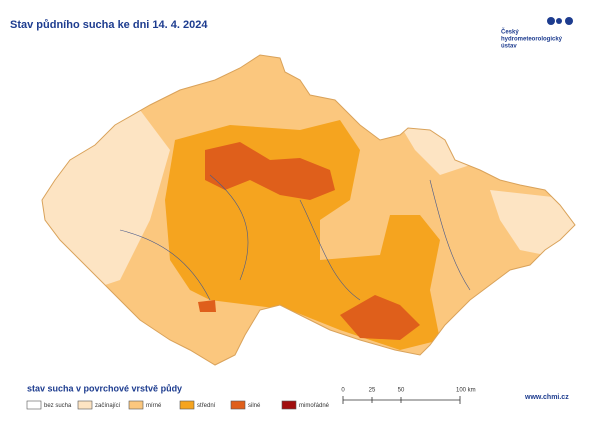  Describe the element at coordinates (532, 40) in the screenshot. I see `logo-text: hydrometeorologický` at that location.